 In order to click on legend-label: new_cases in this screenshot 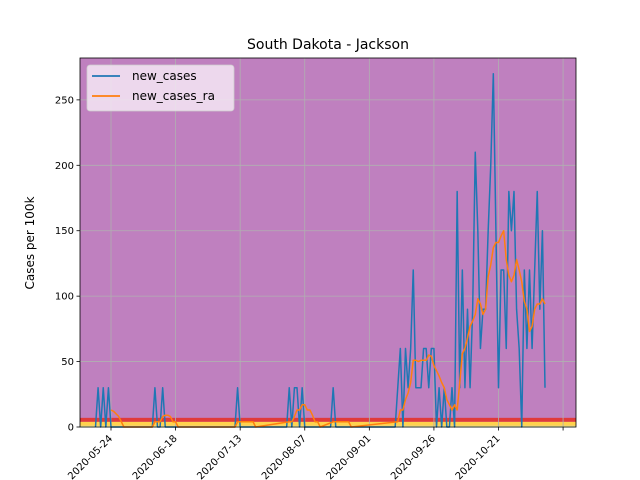, I will do `click(164, 76)`.